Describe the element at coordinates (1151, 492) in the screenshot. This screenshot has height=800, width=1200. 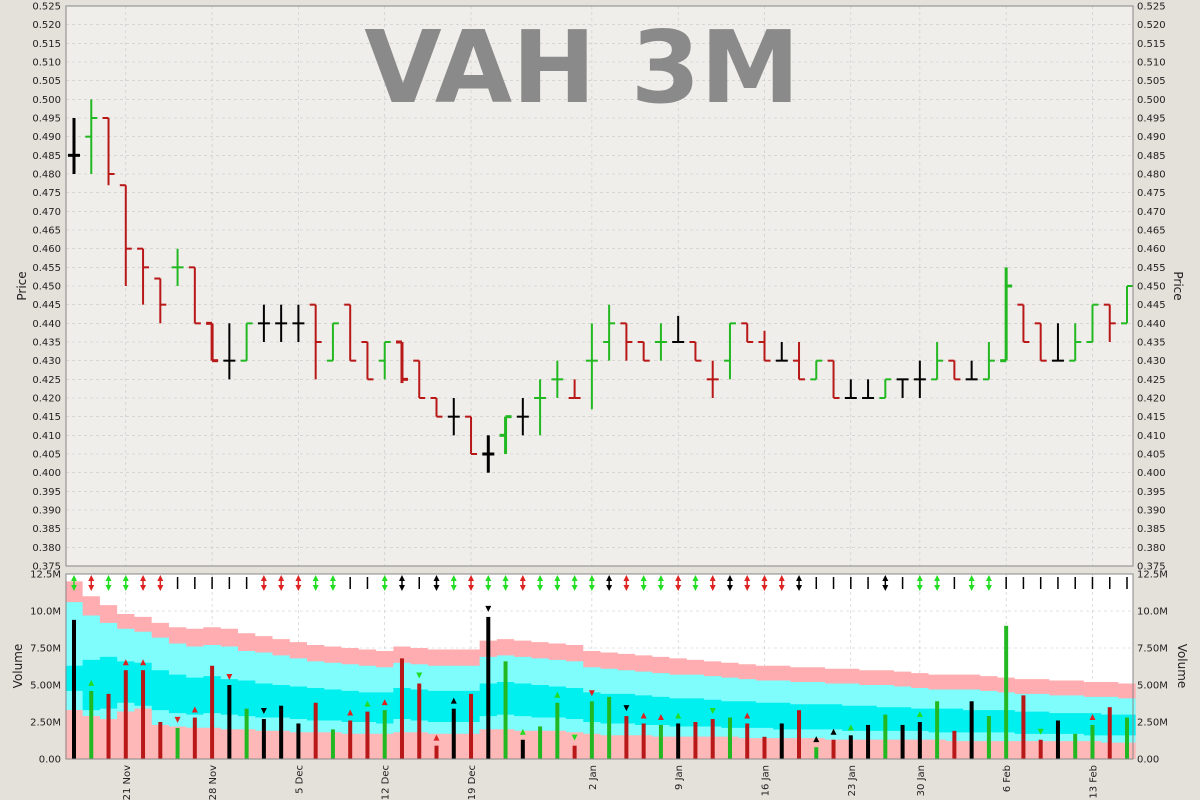
I see `price-tick-label: 0.395` at that location.